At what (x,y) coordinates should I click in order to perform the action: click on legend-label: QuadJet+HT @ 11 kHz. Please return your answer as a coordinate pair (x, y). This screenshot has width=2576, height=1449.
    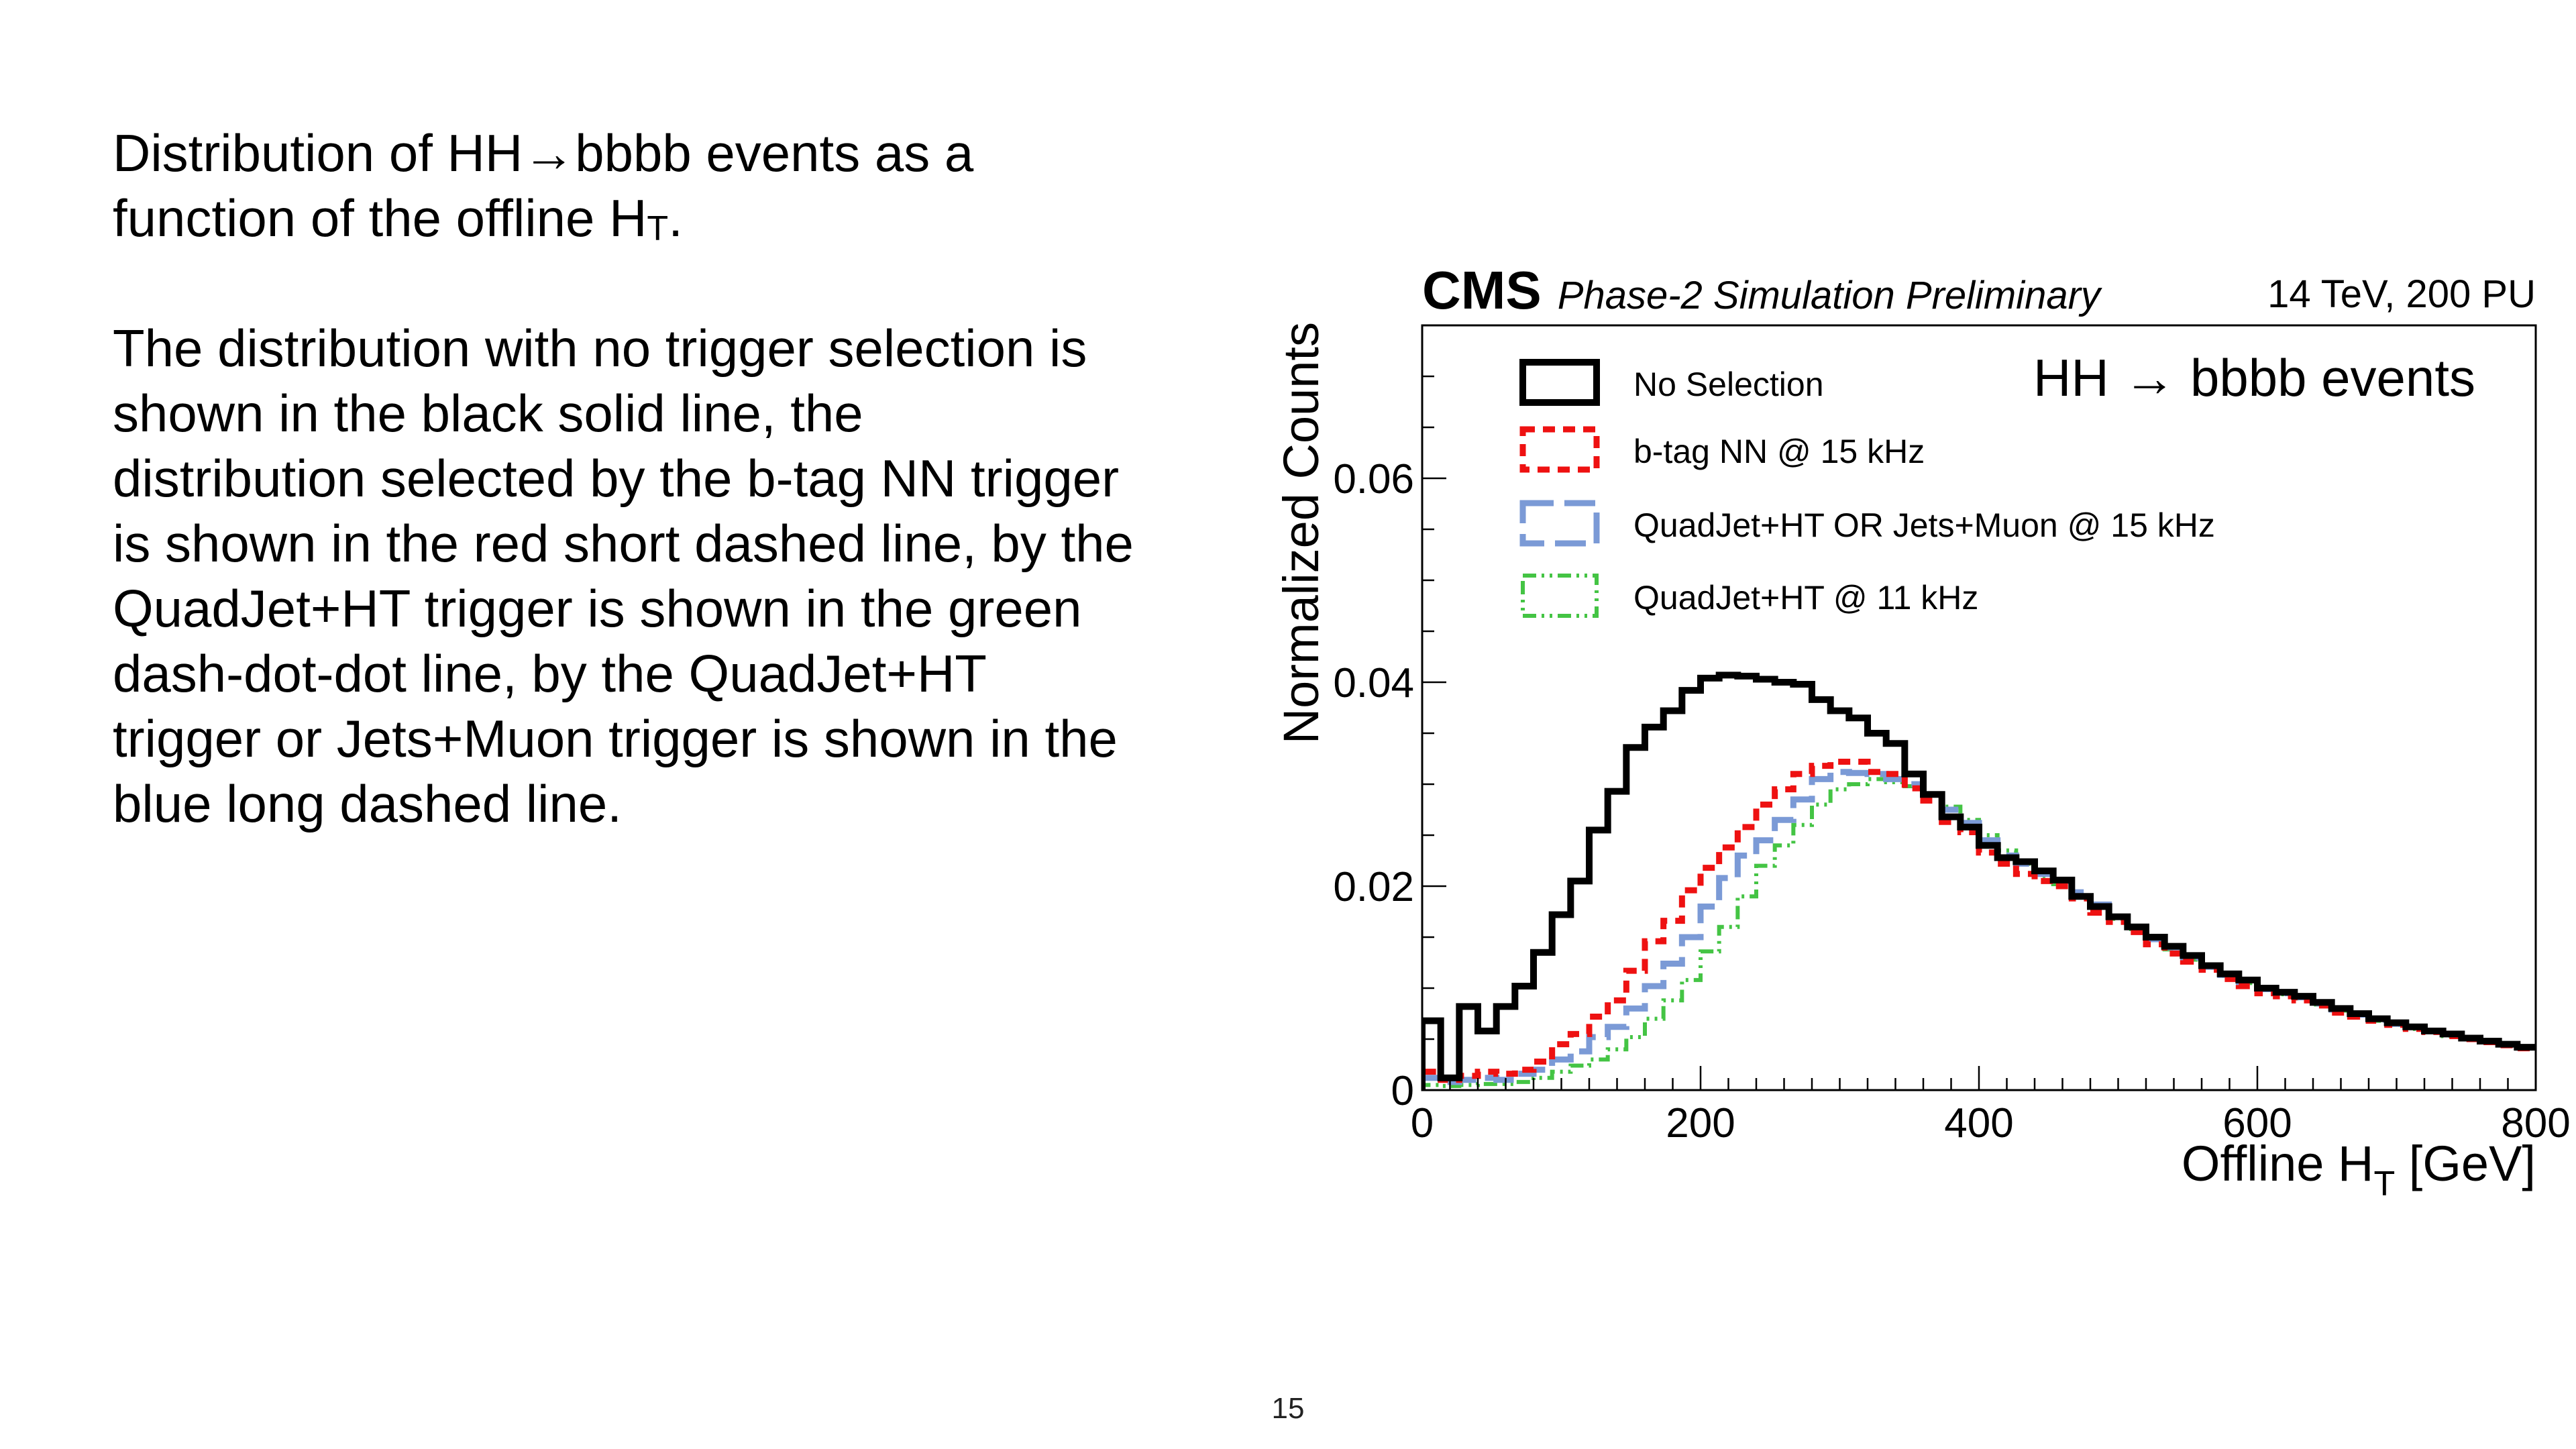
    Looking at the image, I should click on (1805, 597).